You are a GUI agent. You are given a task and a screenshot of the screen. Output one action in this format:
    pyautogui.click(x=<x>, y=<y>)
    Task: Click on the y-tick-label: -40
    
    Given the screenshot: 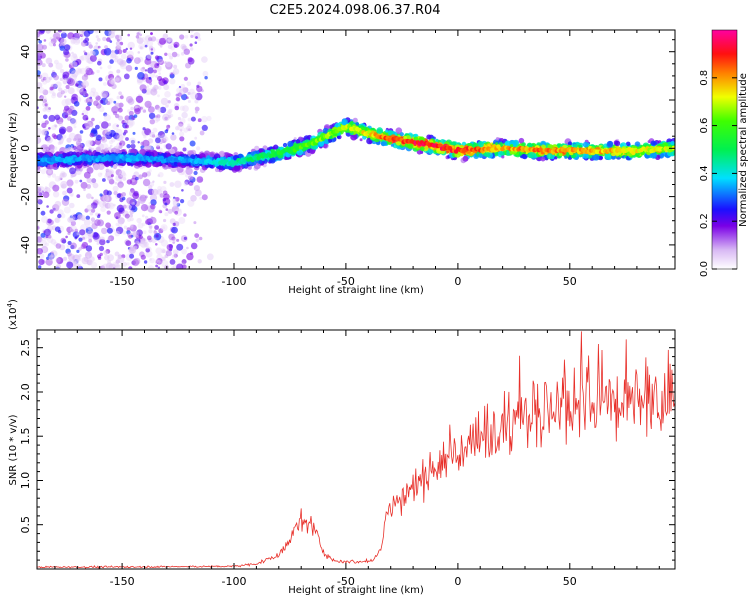 What is the action you would take?
    pyautogui.click(x=25, y=245)
    